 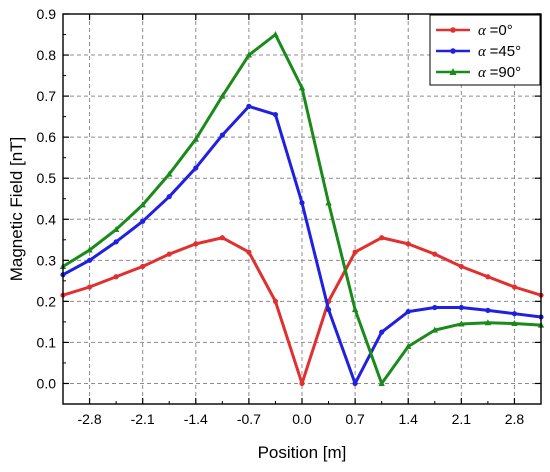 What do you see at coordinates (47, 342) in the screenshot?
I see `y-tick-label: 0.1` at bounding box center [47, 342].